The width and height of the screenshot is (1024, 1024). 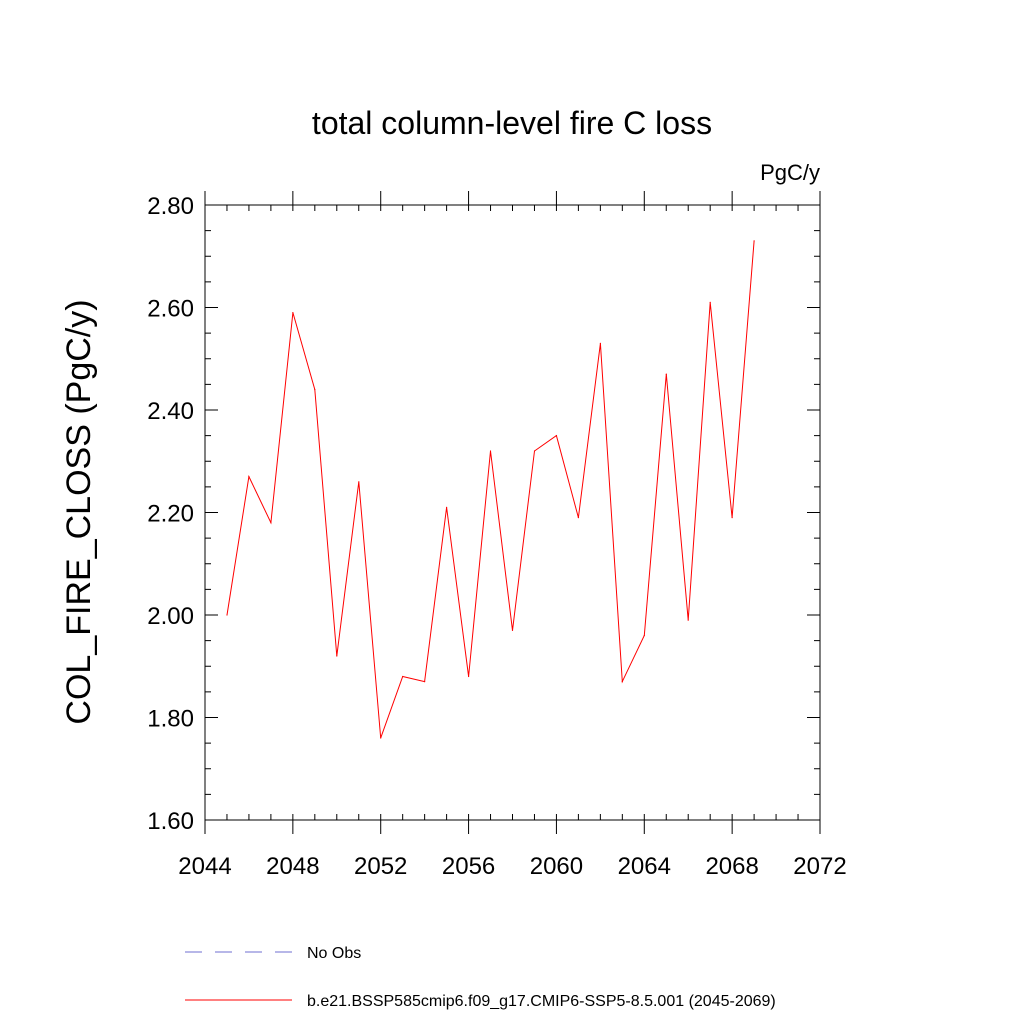 I want to click on x-tick-label: 2052, so click(x=380, y=866).